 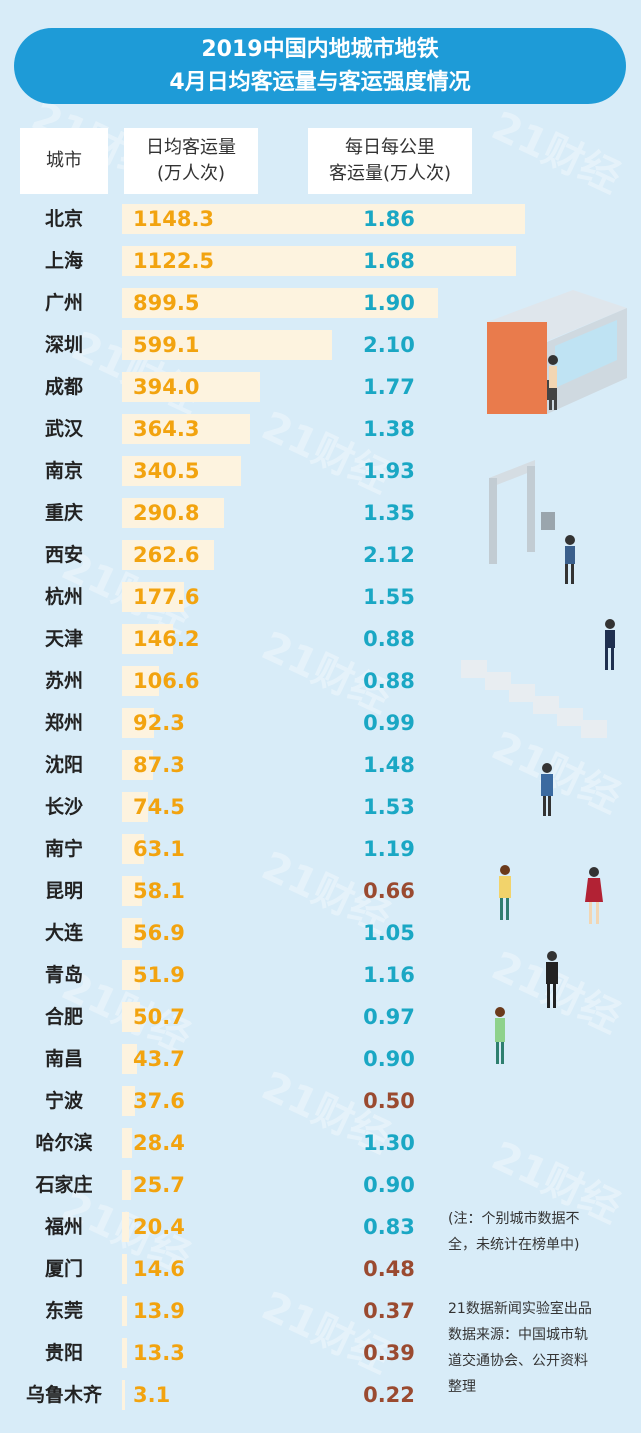 What do you see at coordinates (166, 639) in the screenshot?
I see `avg-ridership-value: 146.2` at bounding box center [166, 639].